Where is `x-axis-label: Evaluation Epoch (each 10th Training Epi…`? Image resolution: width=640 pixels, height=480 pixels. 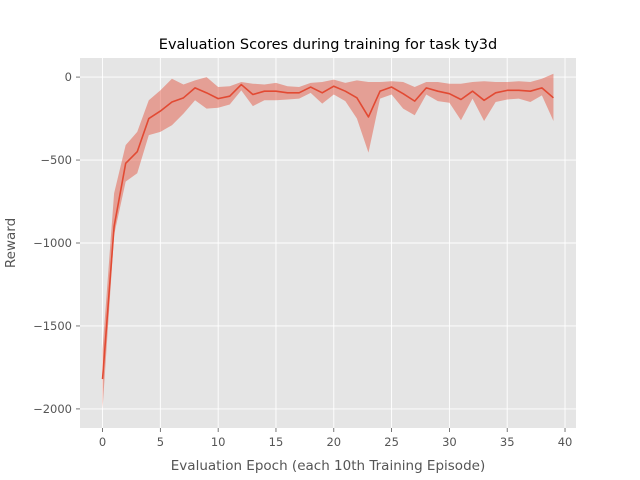 x-axis-label: Evaluation Epoch (each 10th Training Epi… is located at coordinates (328, 466).